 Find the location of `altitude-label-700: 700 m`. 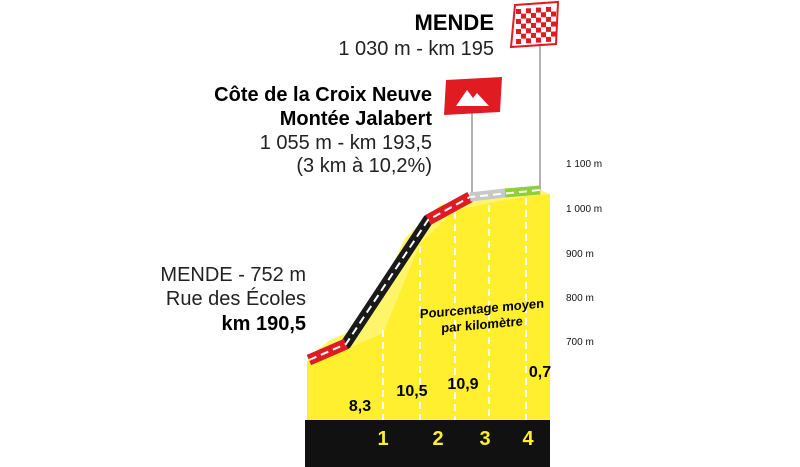

altitude-label-700: 700 m is located at coordinates (580, 342).